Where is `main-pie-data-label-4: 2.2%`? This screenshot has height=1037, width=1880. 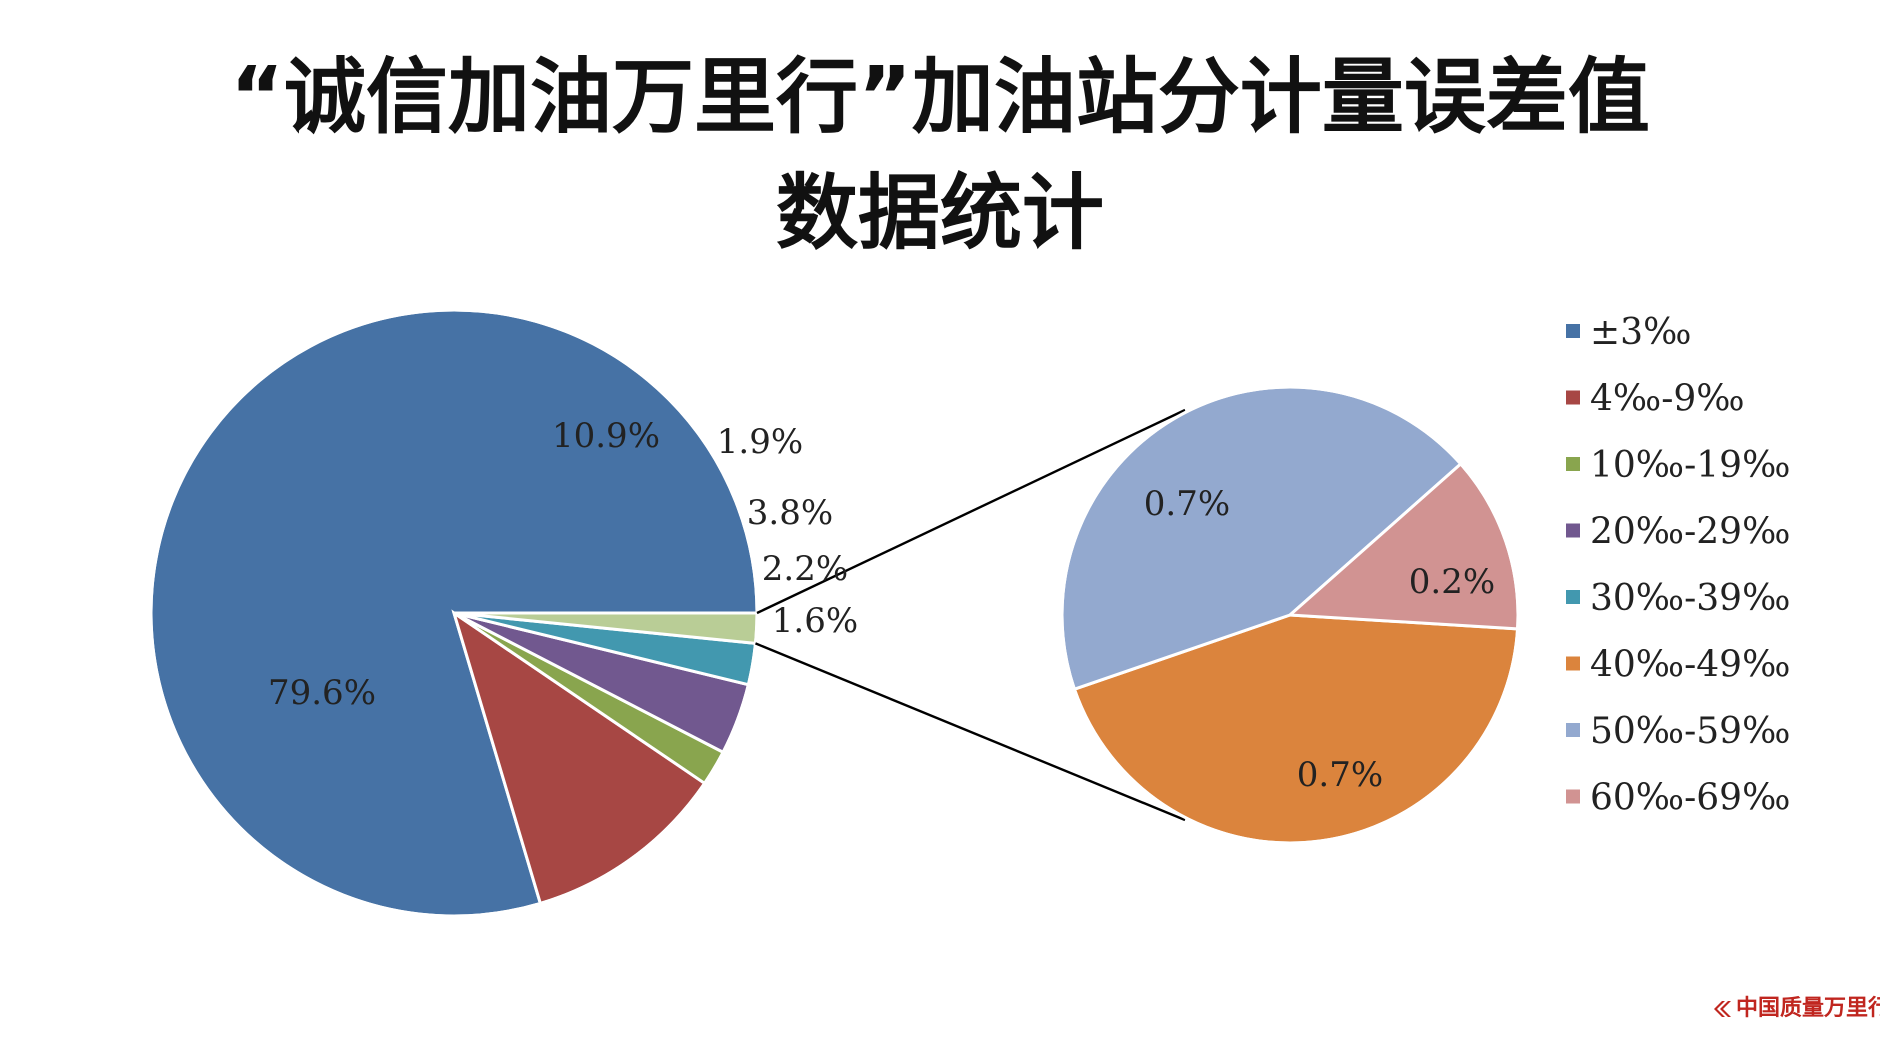
main-pie-data-label-4: 2.2% is located at coordinates (805, 569).